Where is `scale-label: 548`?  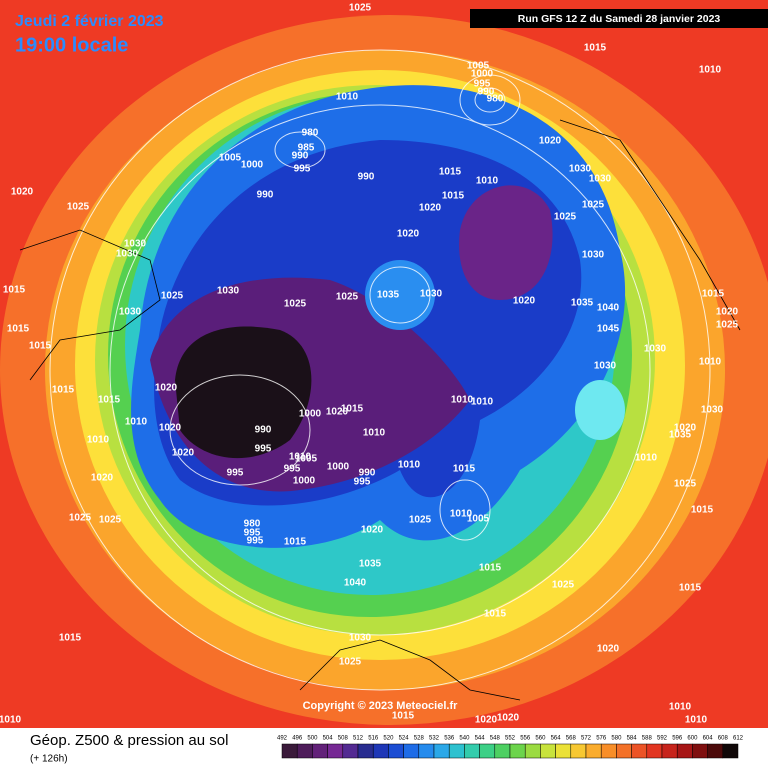
scale-label: 548 is located at coordinates (495, 739).